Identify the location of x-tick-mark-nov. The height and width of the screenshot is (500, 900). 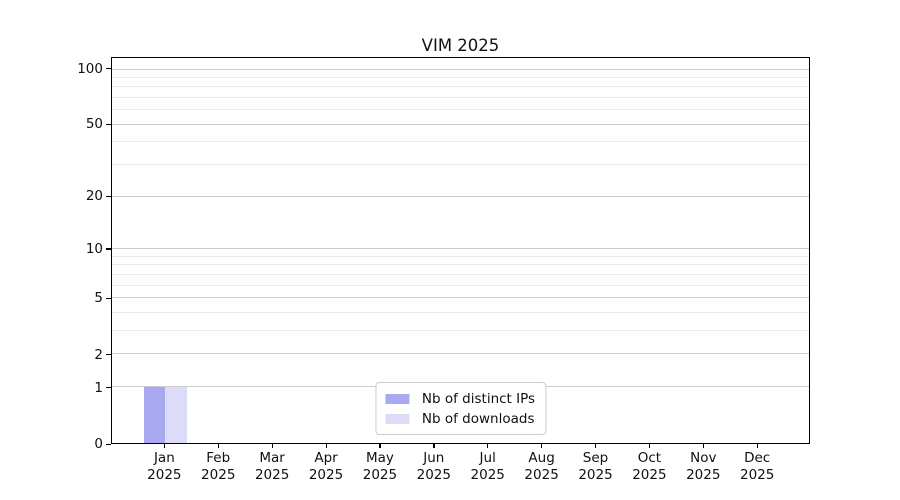
(703, 446).